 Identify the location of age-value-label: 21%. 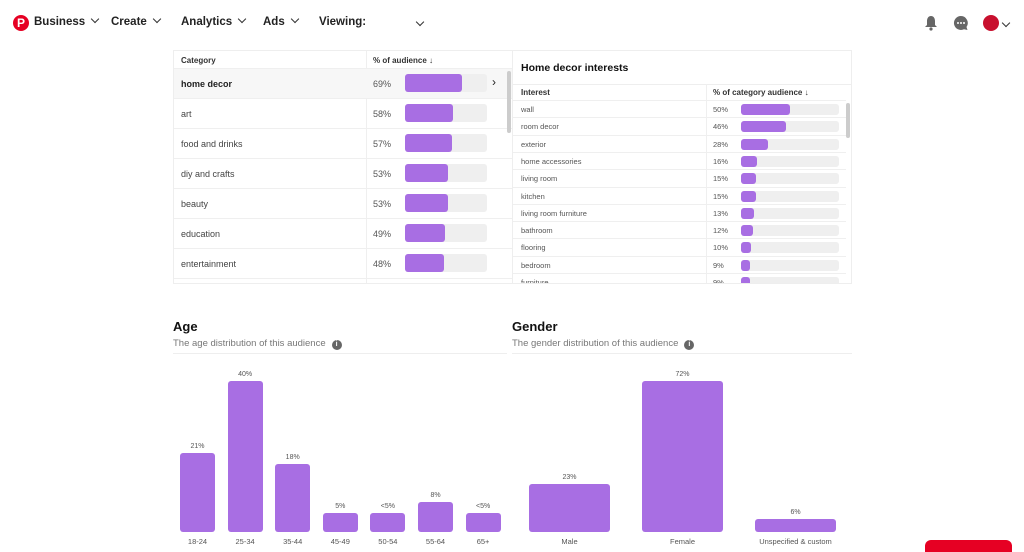
(197, 446).